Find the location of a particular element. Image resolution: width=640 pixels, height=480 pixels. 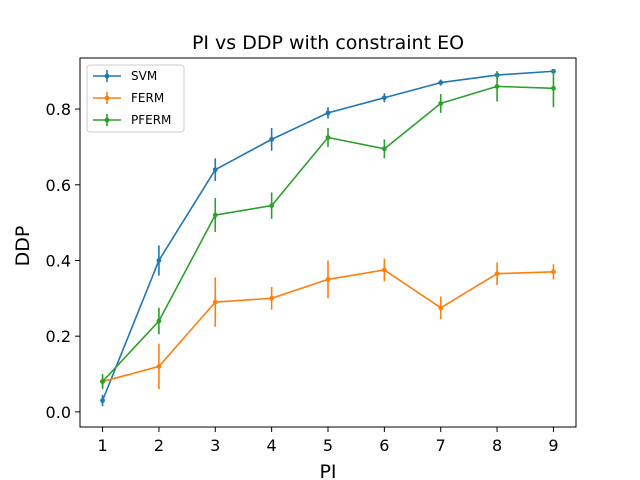

legend-marker-pferm is located at coordinates (107, 120).